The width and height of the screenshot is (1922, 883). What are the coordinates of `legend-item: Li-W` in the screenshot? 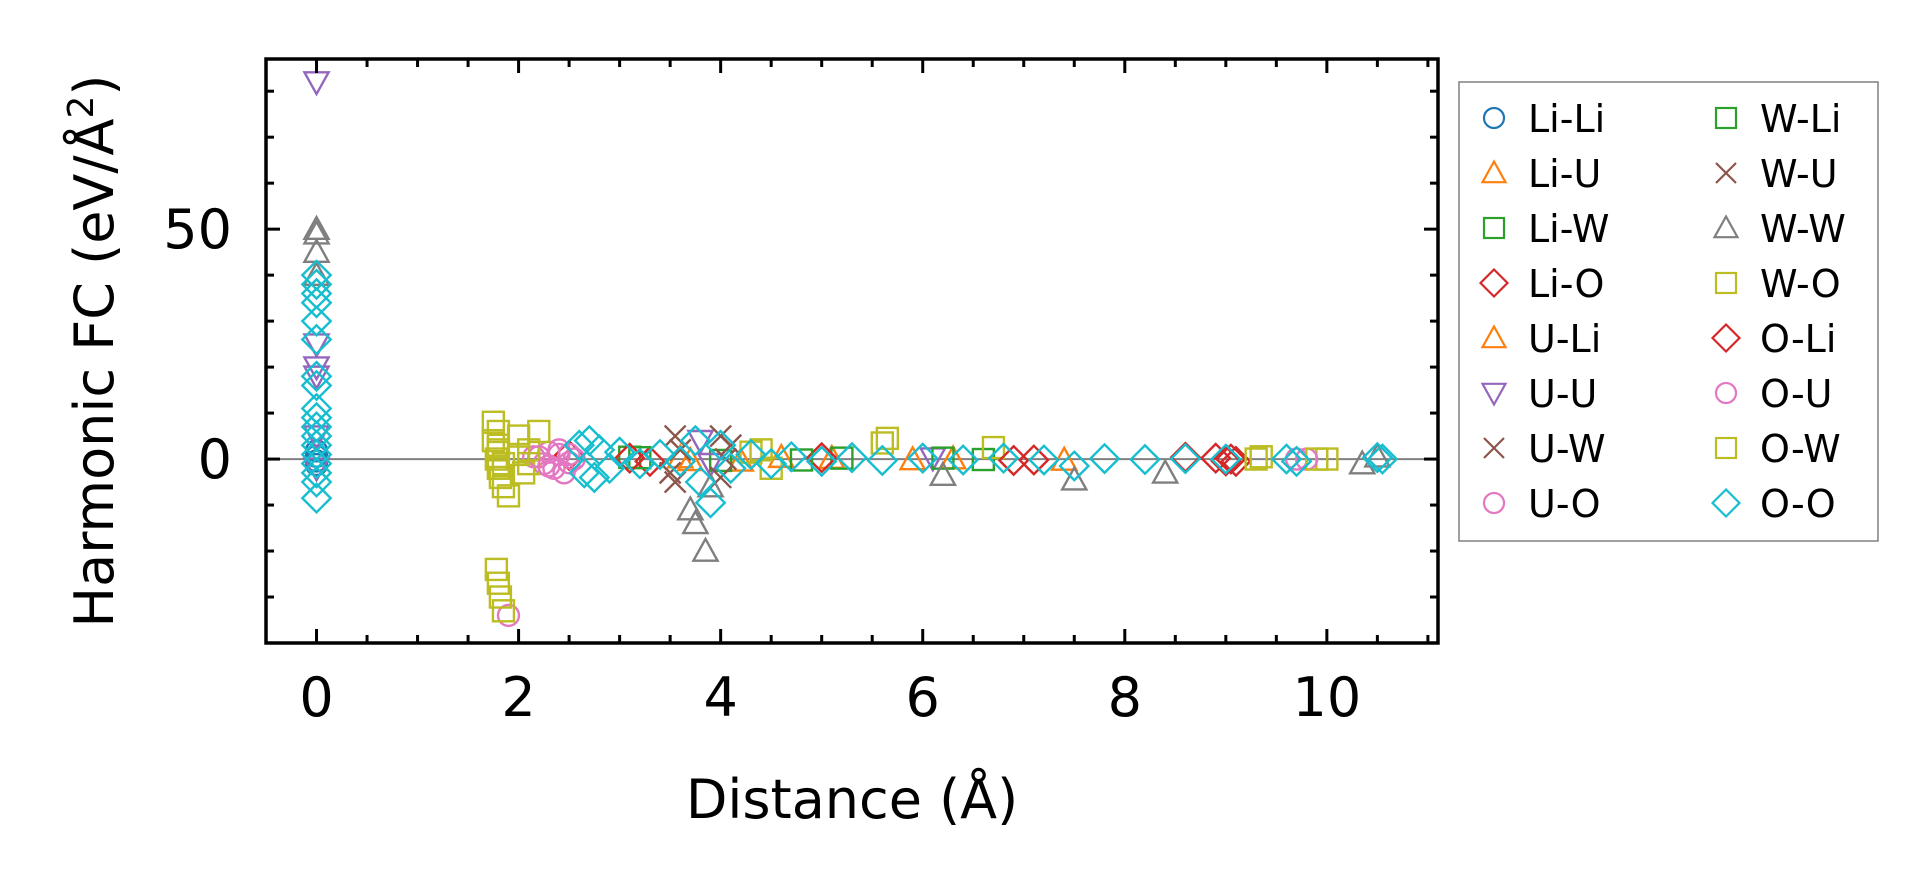 It's located at (1545, 229).